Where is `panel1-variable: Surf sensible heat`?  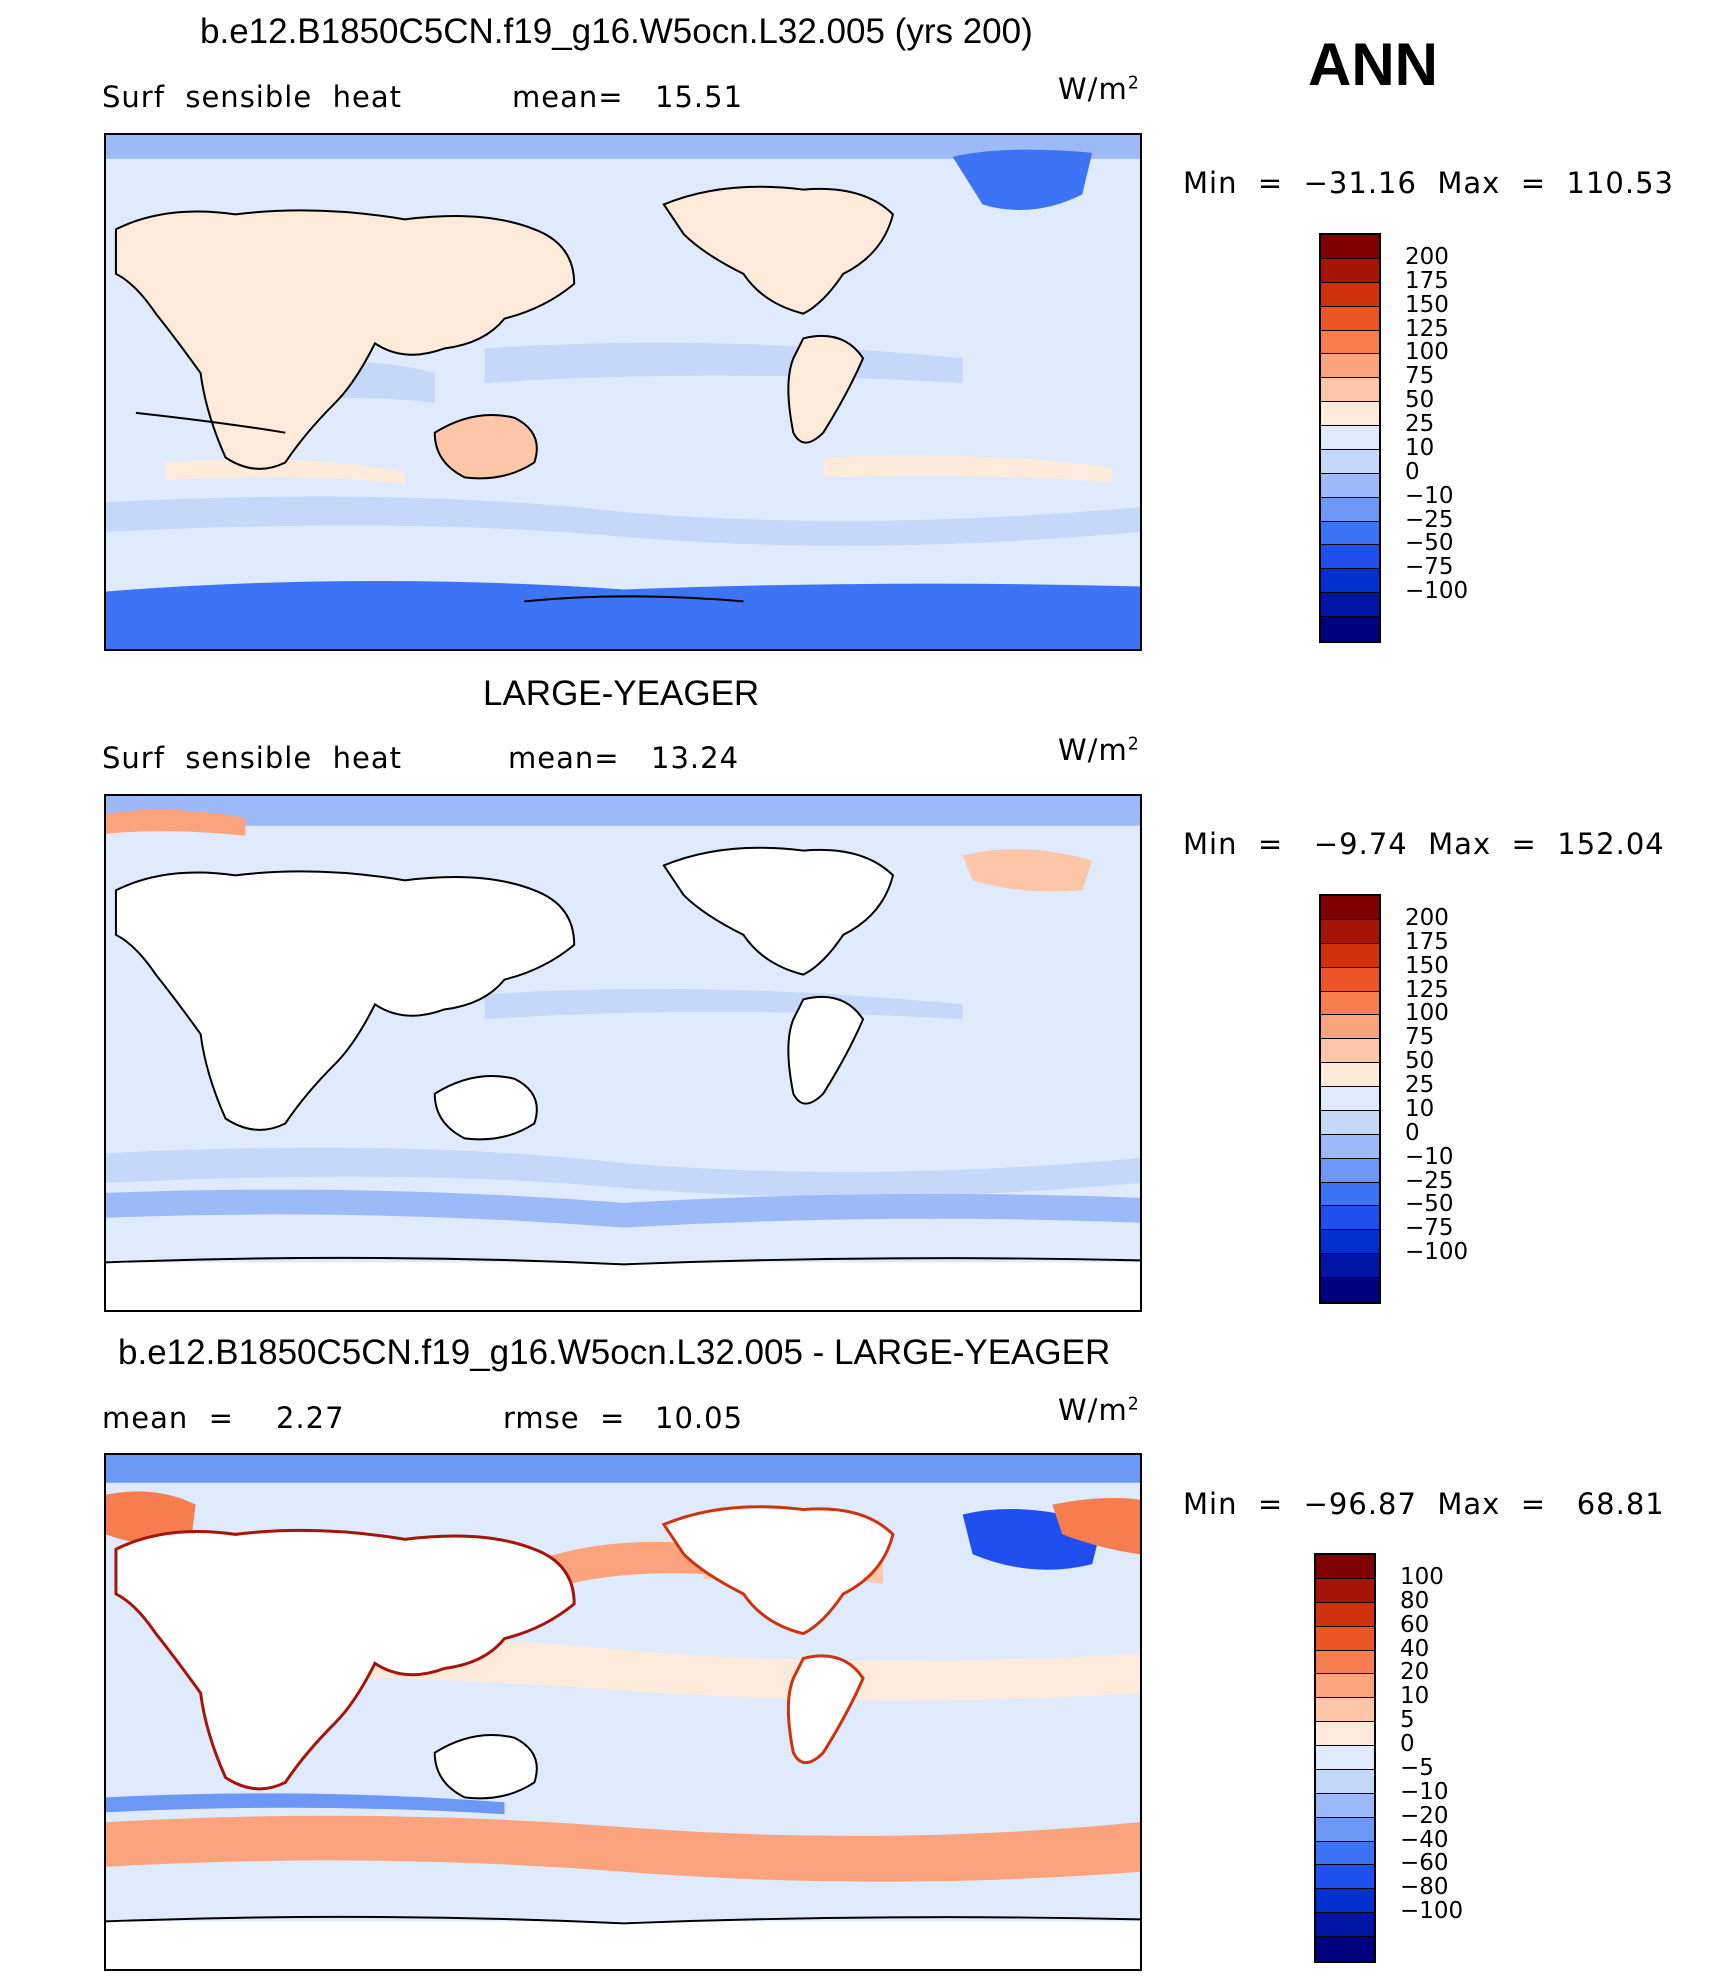
panel1-variable: Surf sensible heat is located at coordinates (252, 97).